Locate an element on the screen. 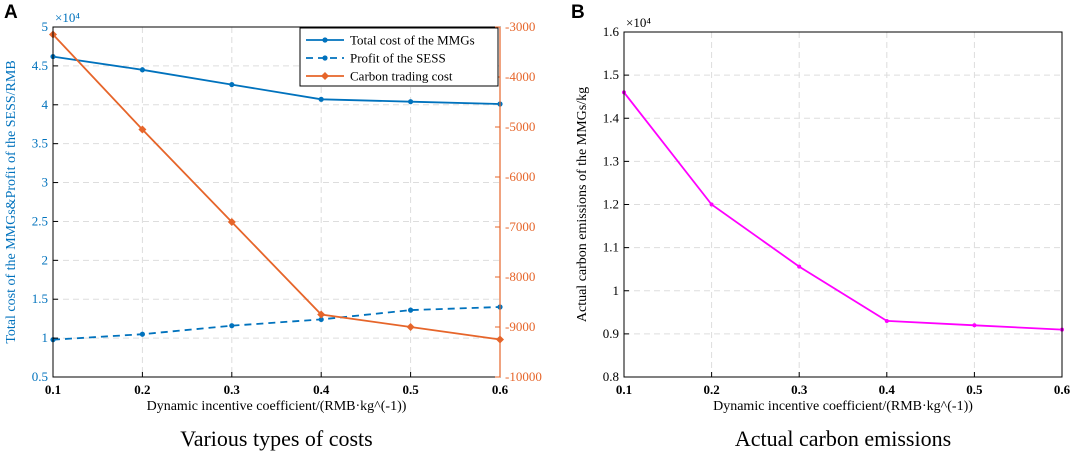 This screenshot has height=453, width=1072. legend-entry-label: Profit of the SESS is located at coordinates (398, 58).